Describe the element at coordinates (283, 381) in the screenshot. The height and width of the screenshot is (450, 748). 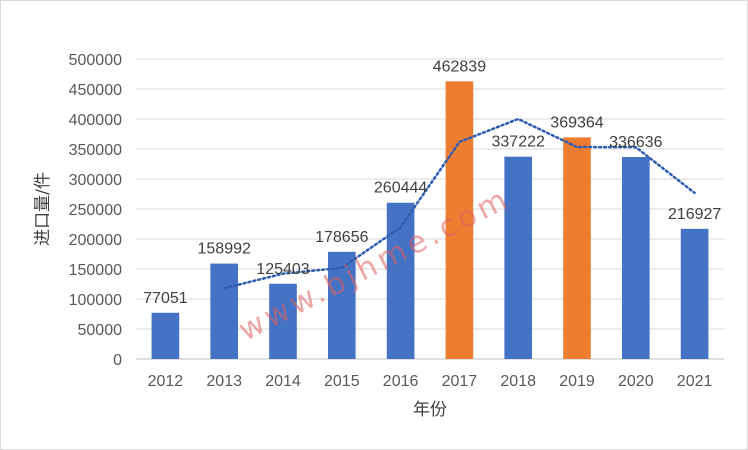
I see `x-tick-label: 2014` at that location.